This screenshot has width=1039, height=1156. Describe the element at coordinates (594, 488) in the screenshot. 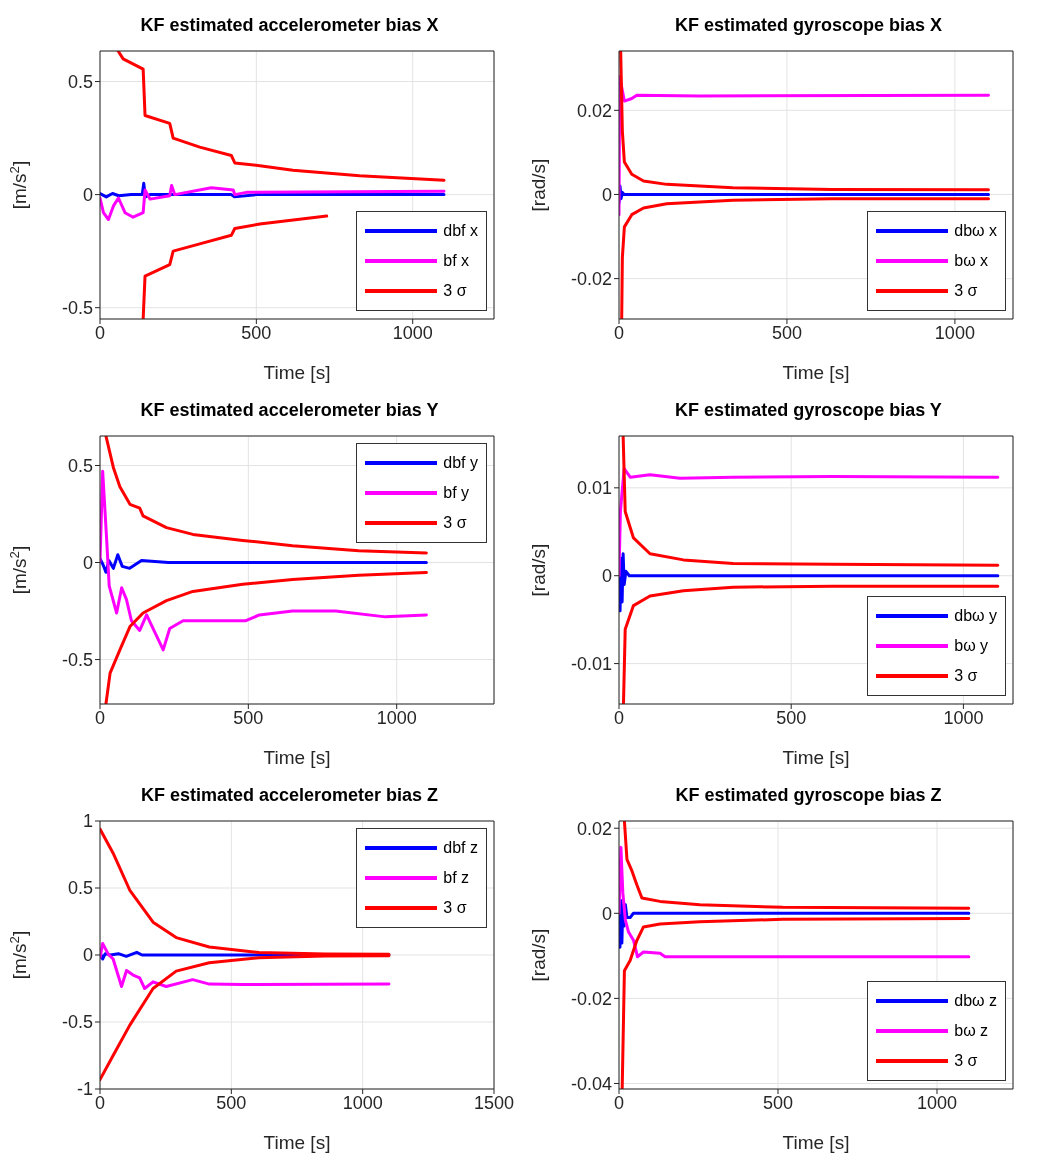

I see `y-tick-label: 0.01` at that location.